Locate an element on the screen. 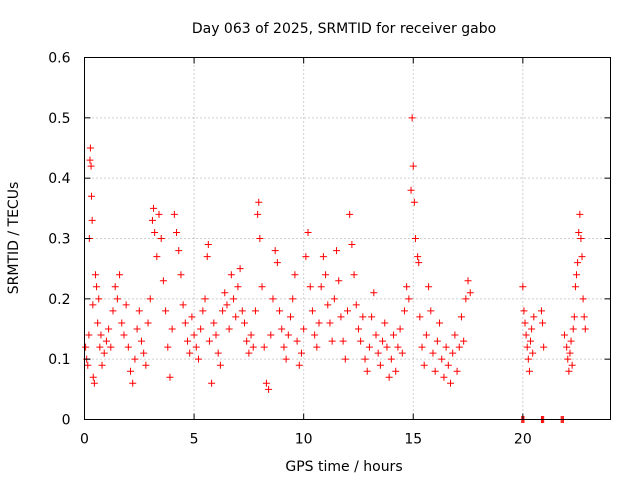 The image size is (640, 480). x-tick-label: 5 is located at coordinates (194, 440).